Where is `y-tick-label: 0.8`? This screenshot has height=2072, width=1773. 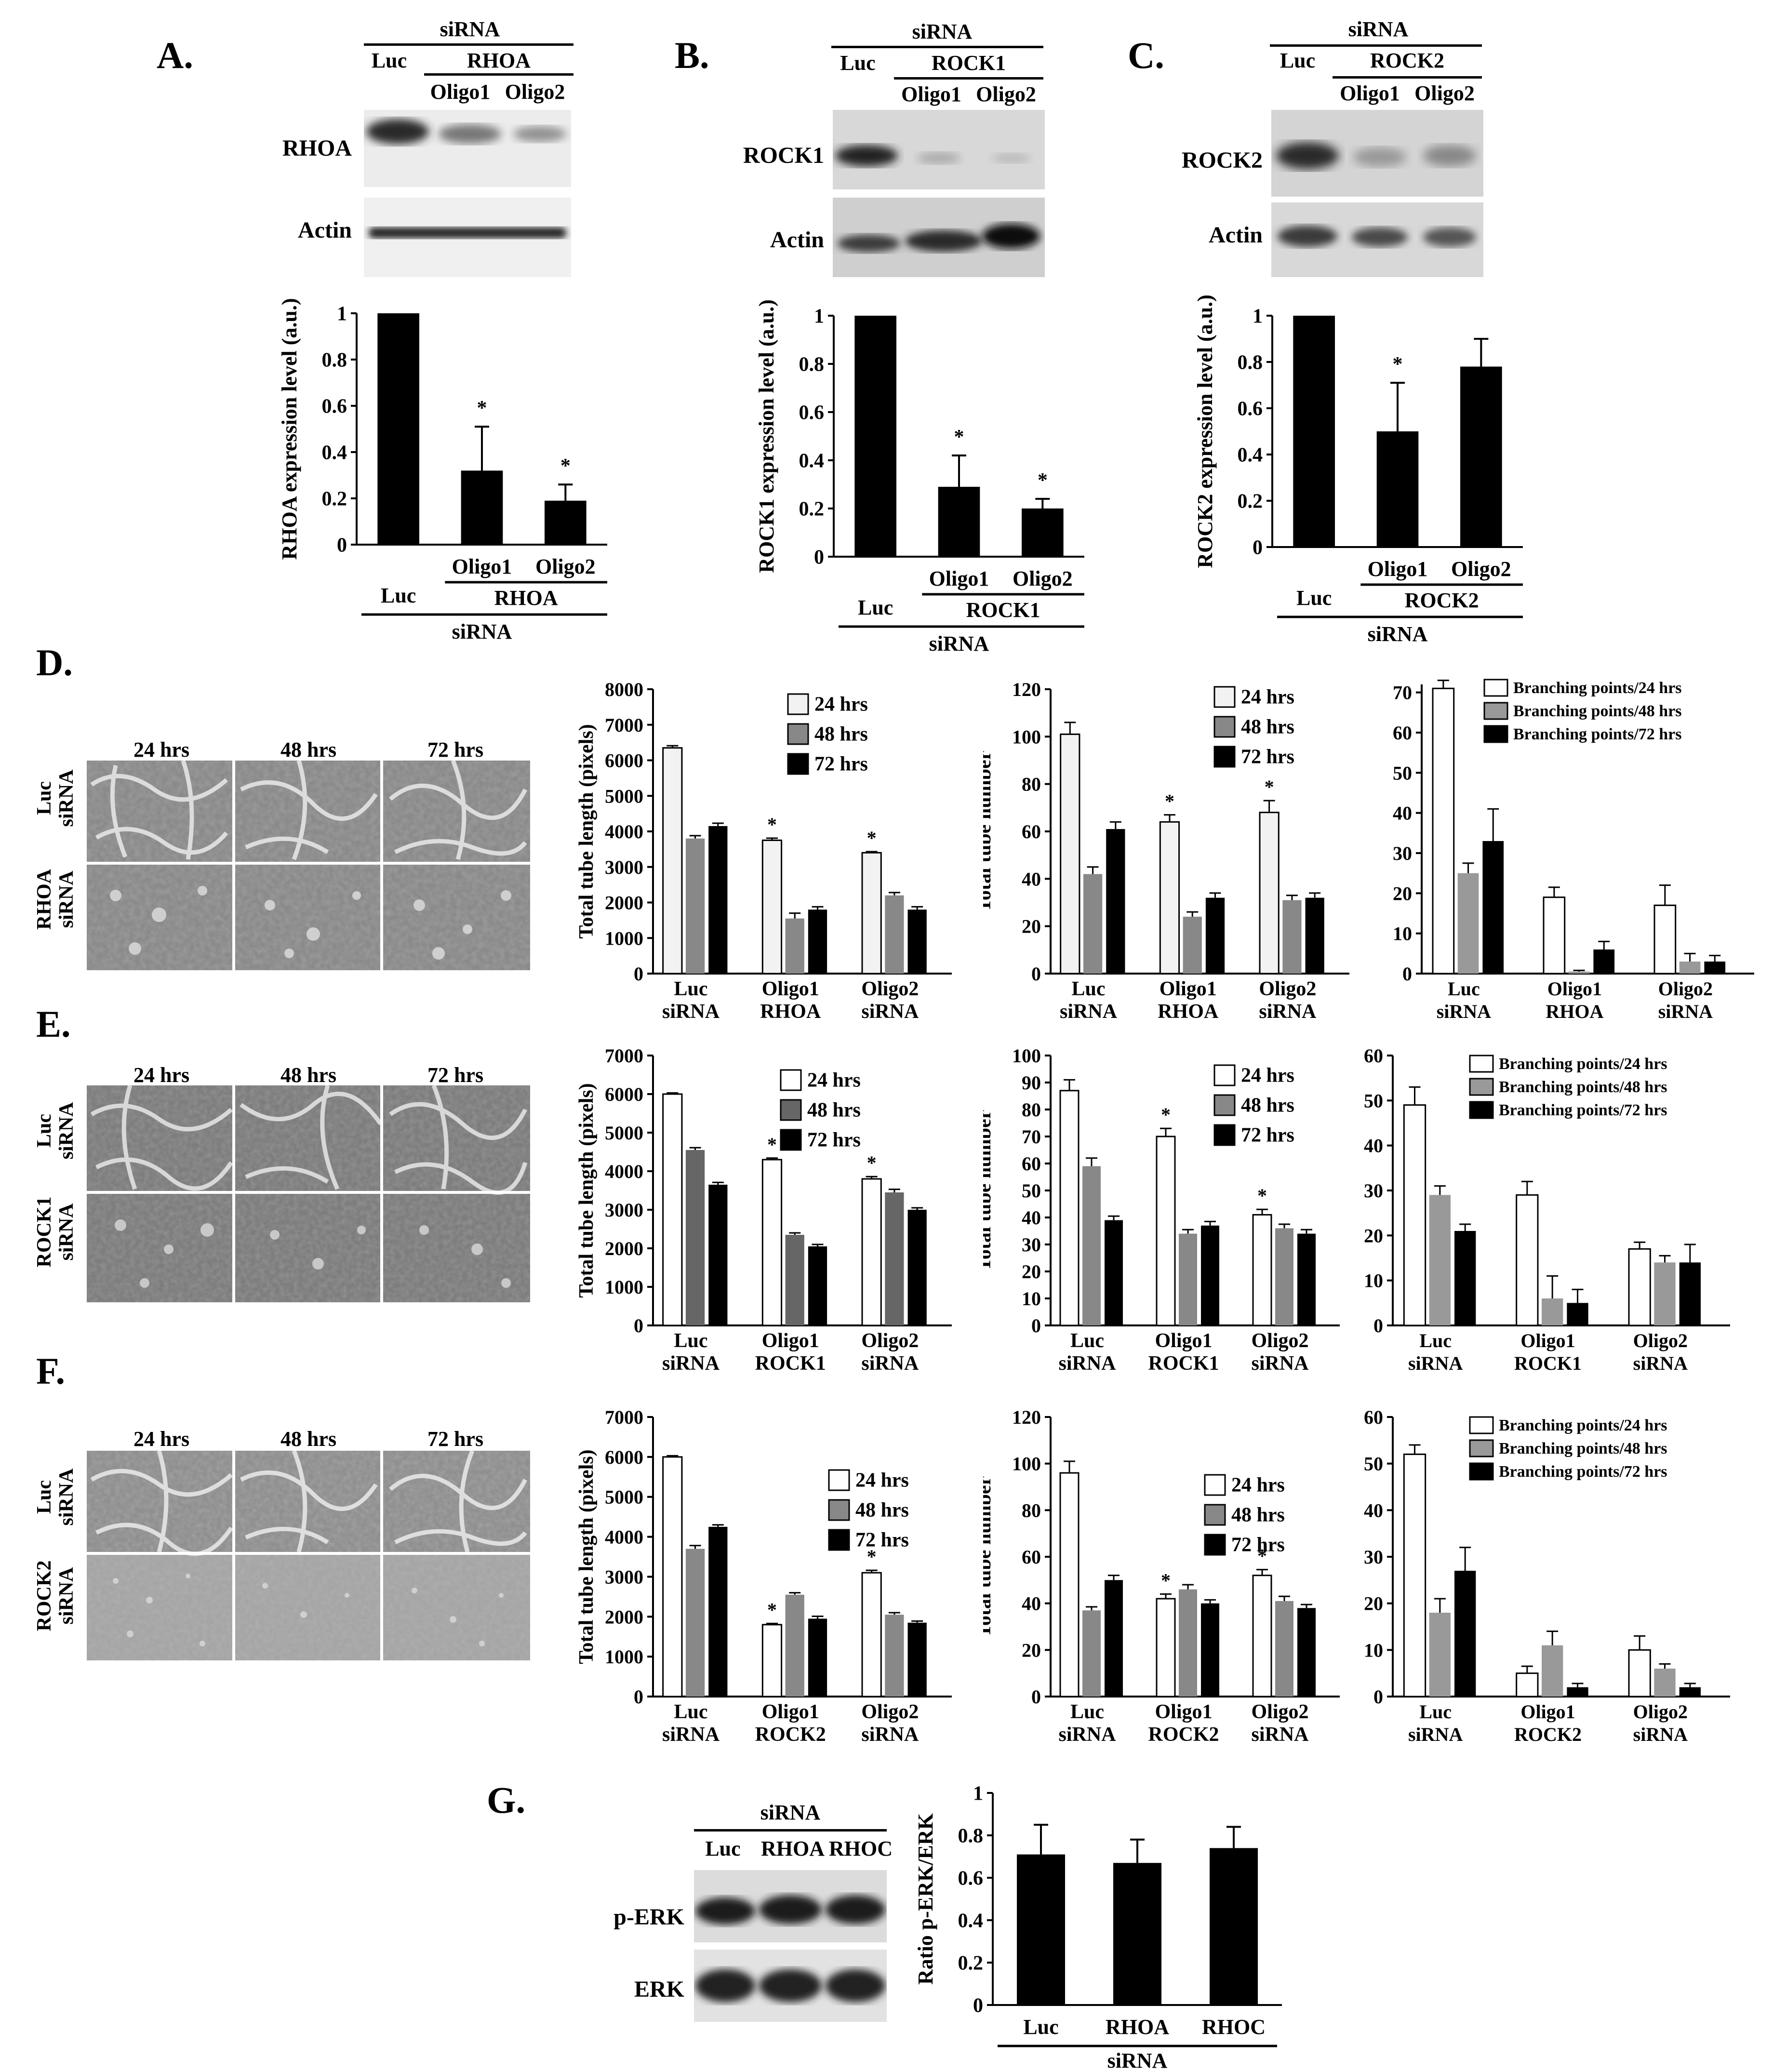 y-tick-label: 0.8 is located at coordinates (812, 365).